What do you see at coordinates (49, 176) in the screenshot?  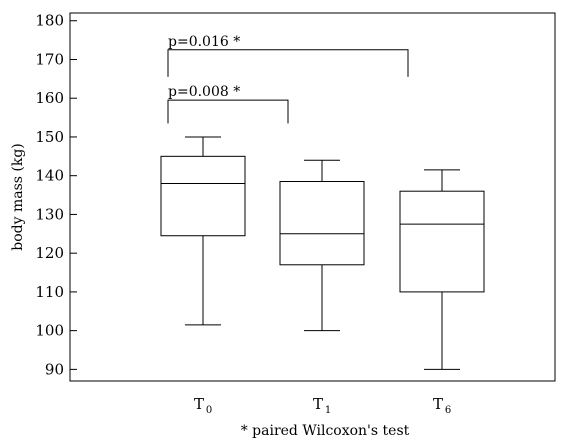 I see `y-tick-label-140: 140` at bounding box center [49, 176].